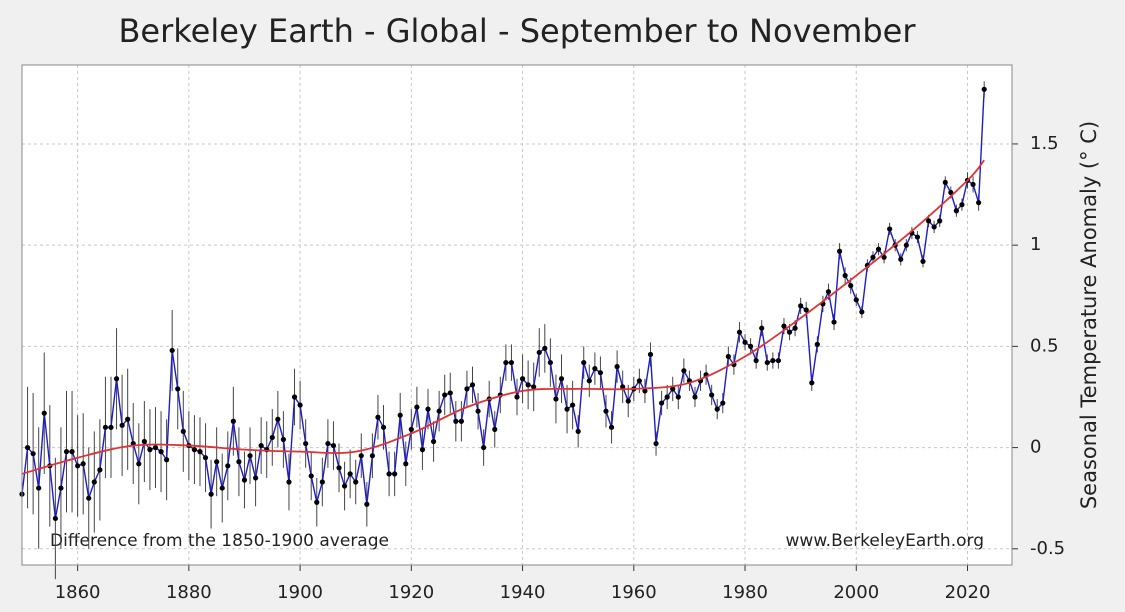 This screenshot has height=612, width=1125. I want to click on x-tick-label: 2020, so click(968, 592).